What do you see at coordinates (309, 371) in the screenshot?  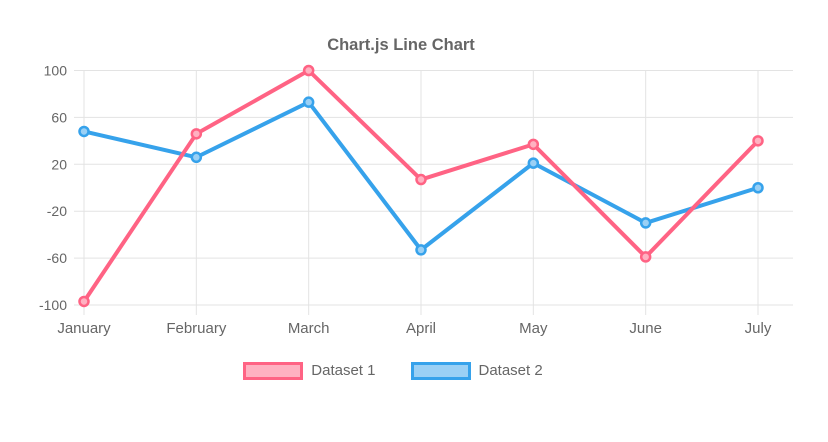 I see `legend-item-dataset-1: Dataset 1` at bounding box center [309, 371].